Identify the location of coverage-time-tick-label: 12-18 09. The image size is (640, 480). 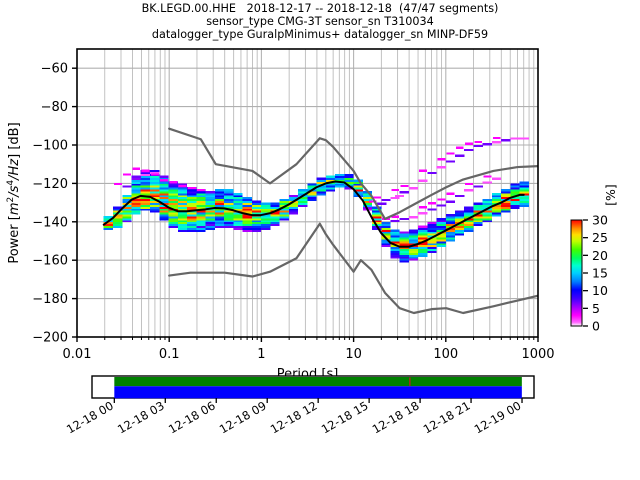
(243, 417).